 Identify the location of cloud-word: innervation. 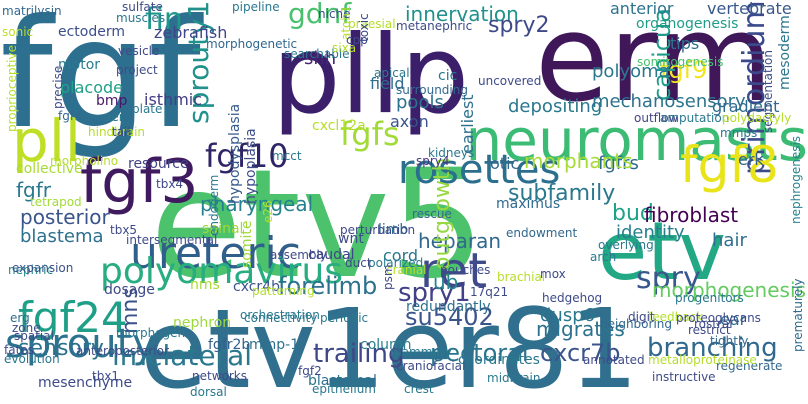
(462, 14).